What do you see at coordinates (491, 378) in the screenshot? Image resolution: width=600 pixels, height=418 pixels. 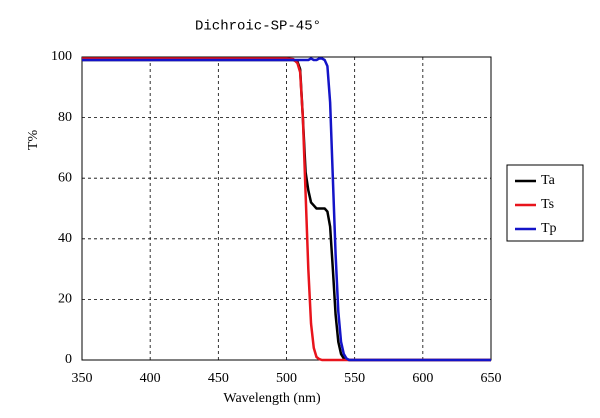 I see `x-tick-label: 650` at bounding box center [491, 378].